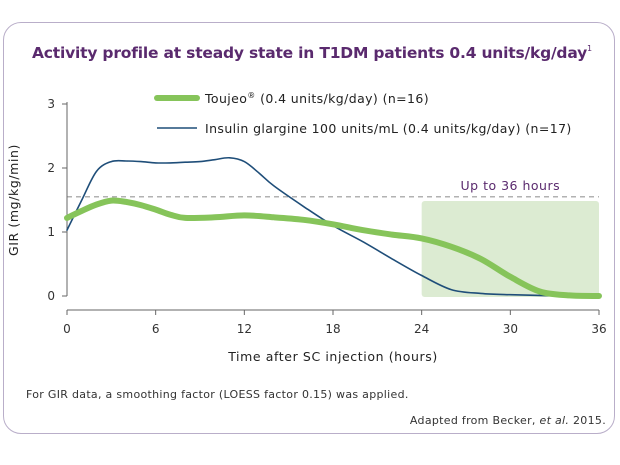 This screenshot has height=465, width=620. I want to click on y-tick-label: 3, so click(51, 104).